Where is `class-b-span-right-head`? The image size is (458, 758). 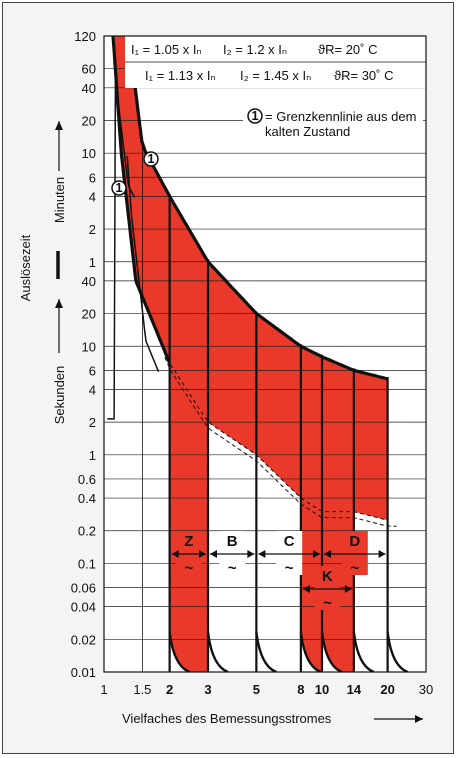 class-b-span-right-head is located at coordinates (251, 554).